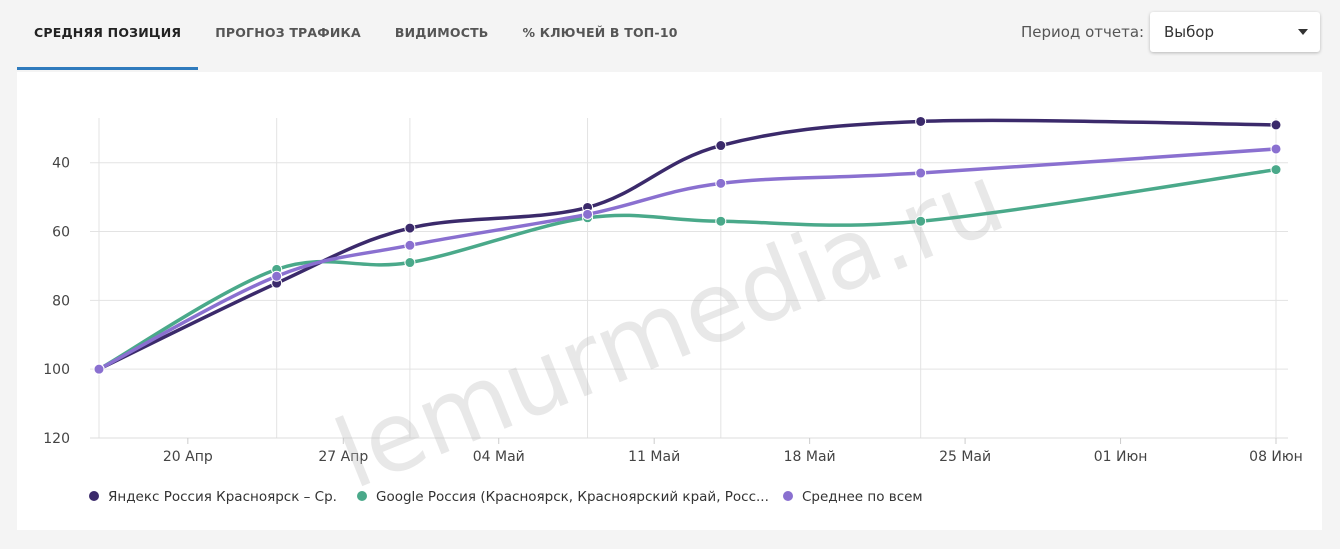 The height and width of the screenshot is (549, 1340). I want to click on legend-label: Яндекс Россия Красноярск – Ср., so click(222, 497).